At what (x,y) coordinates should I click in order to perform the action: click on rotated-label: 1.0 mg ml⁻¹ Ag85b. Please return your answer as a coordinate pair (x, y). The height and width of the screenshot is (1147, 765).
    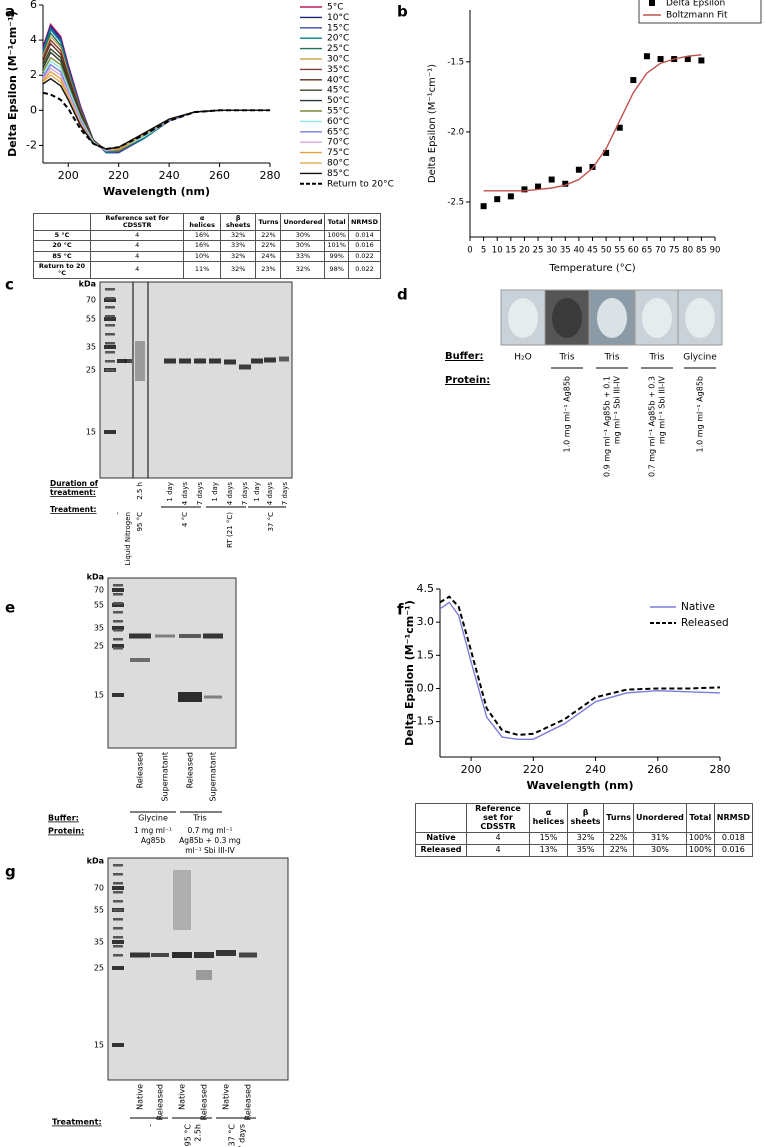
    Looking at the image, I should click on (700, 414).